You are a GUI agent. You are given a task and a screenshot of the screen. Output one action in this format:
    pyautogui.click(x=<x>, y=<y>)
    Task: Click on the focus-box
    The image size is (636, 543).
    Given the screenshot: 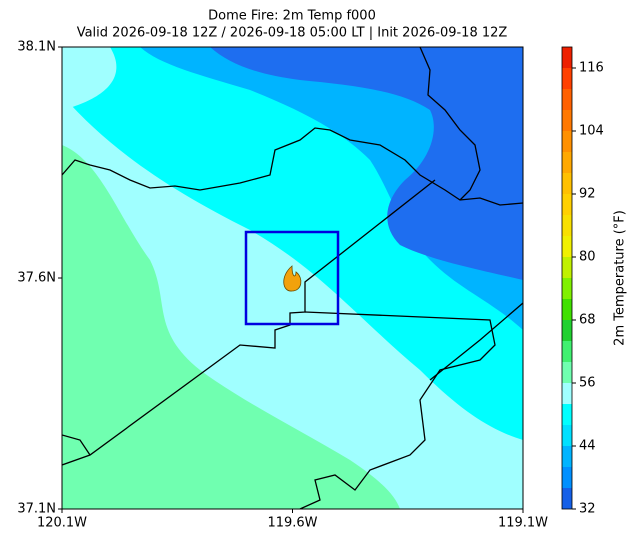 What is the action you would take?
    pyautogui.click(x=292, y=278)
    